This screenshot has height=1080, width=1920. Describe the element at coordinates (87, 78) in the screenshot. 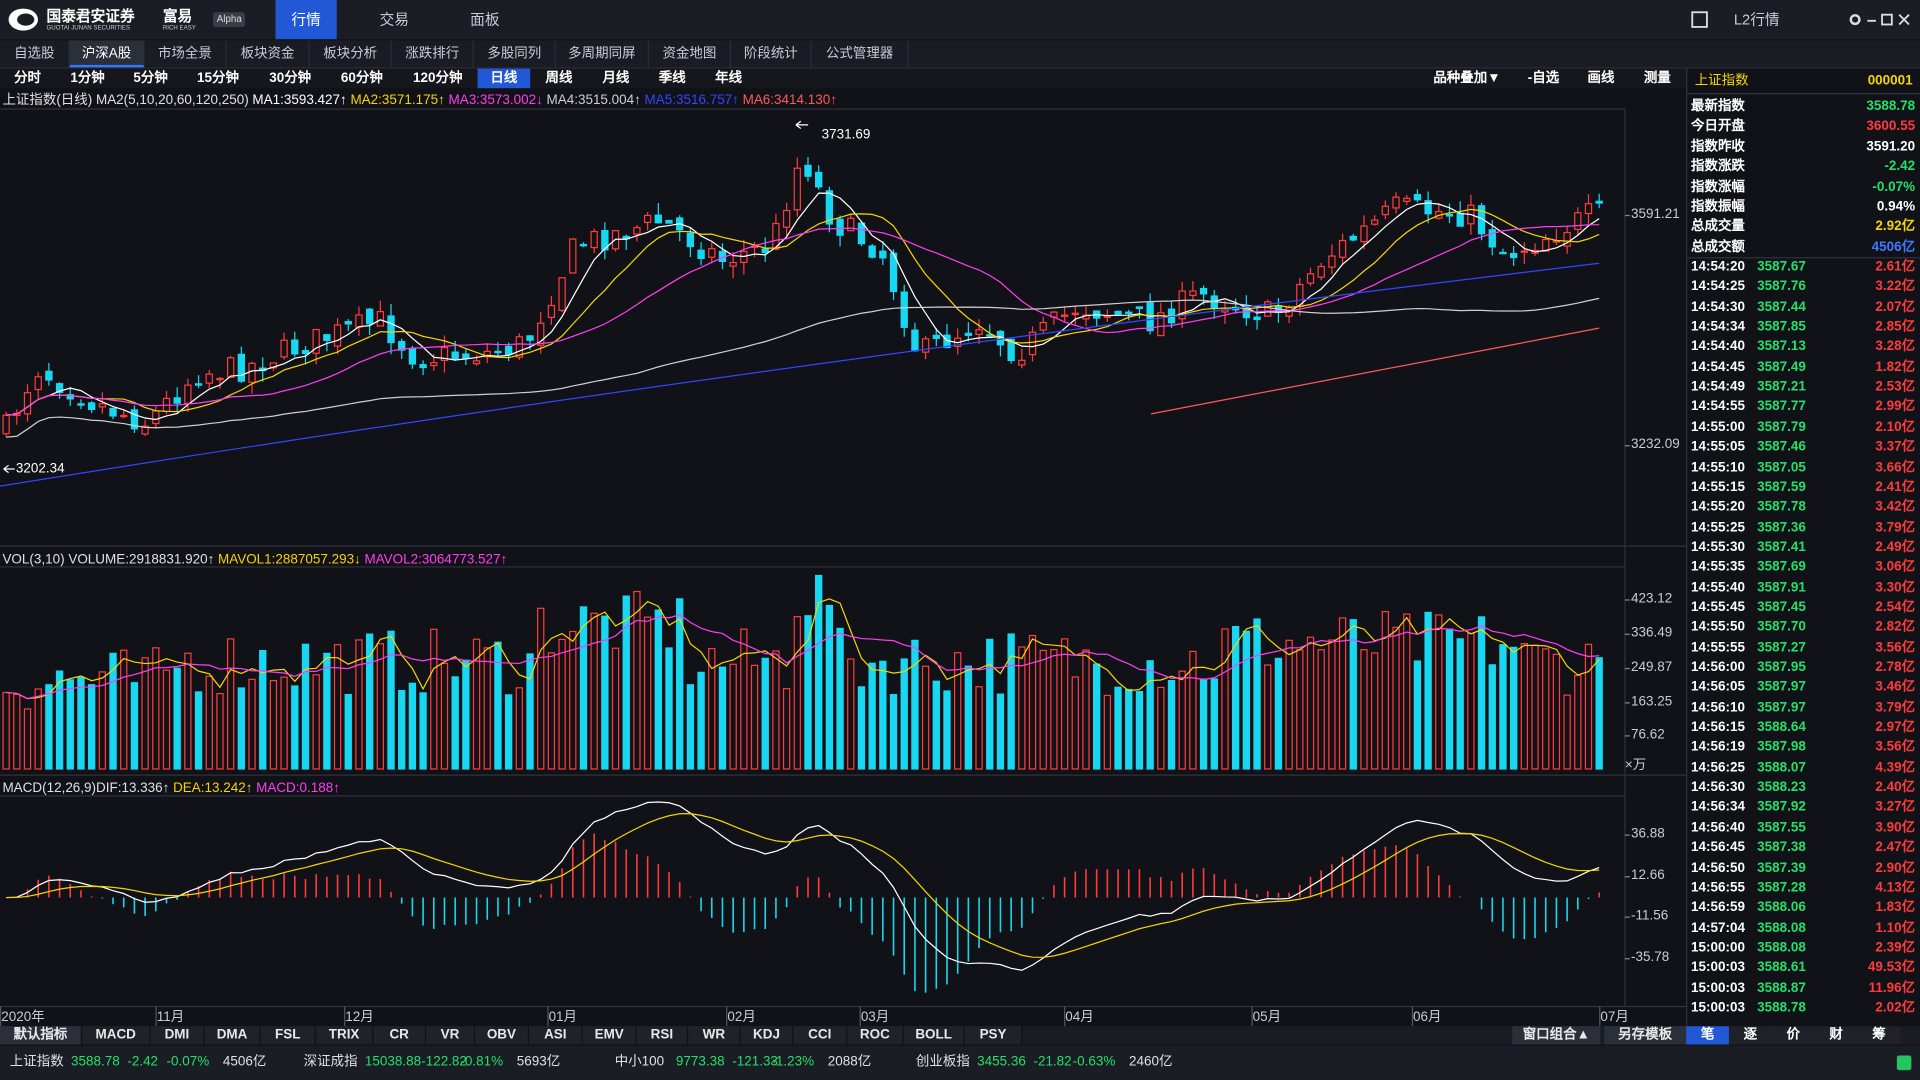

I see `period-item: 1分钟` at that location.